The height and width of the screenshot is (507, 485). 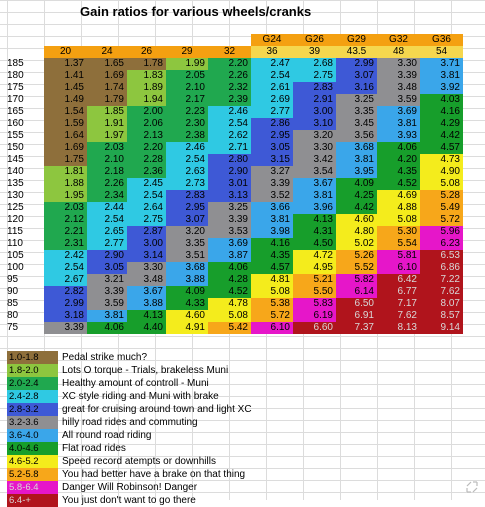 I want to click on legend-description: hilly road rides and commuting, so click(x=130, y=422).